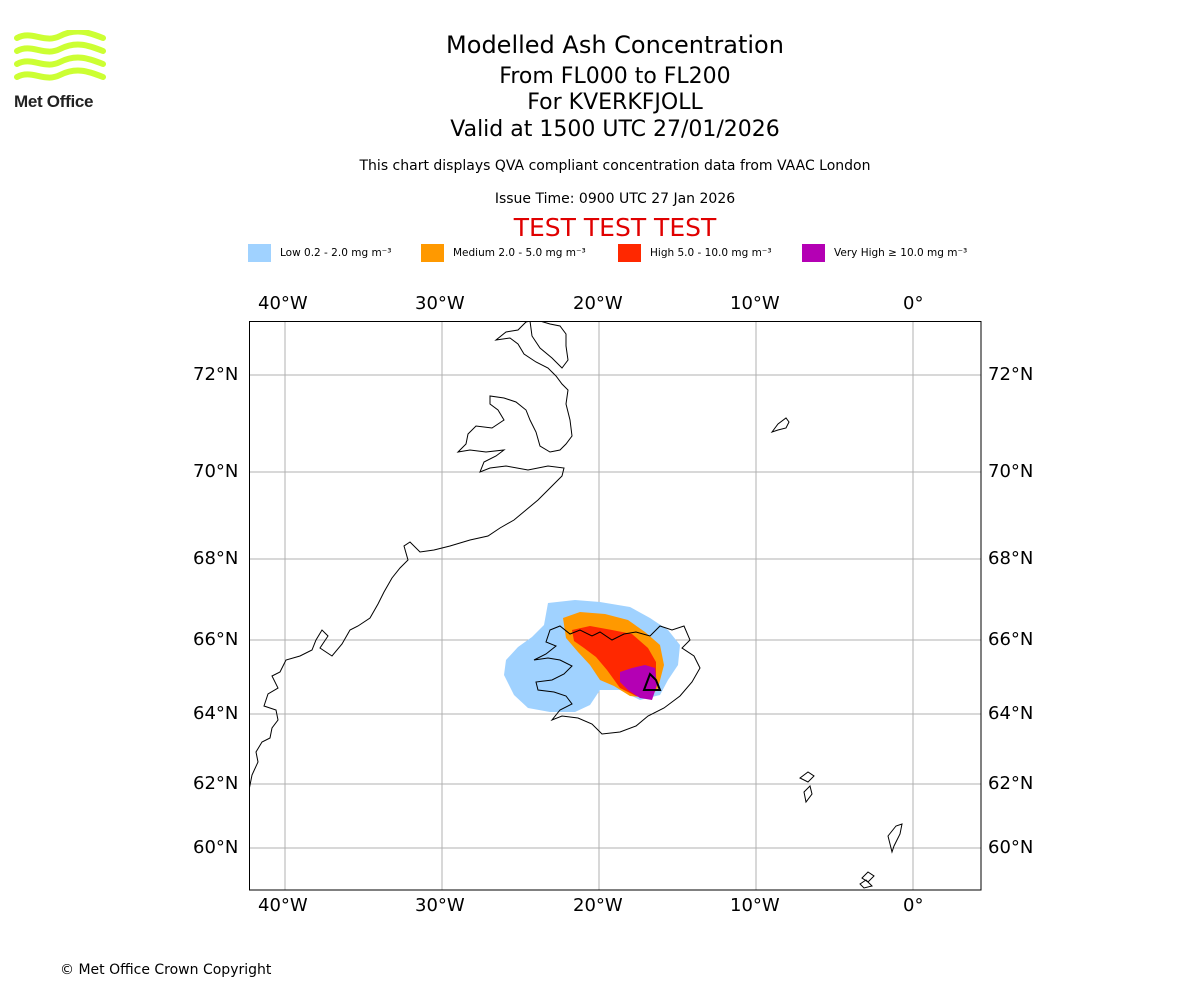 The height and width of the screenshot is (1000, 1200). What do you see at coordinates (598, 905) in the screenshot?
I see `lon-tick-bottom-20w: 20°W` at bounding box center [598, 905].